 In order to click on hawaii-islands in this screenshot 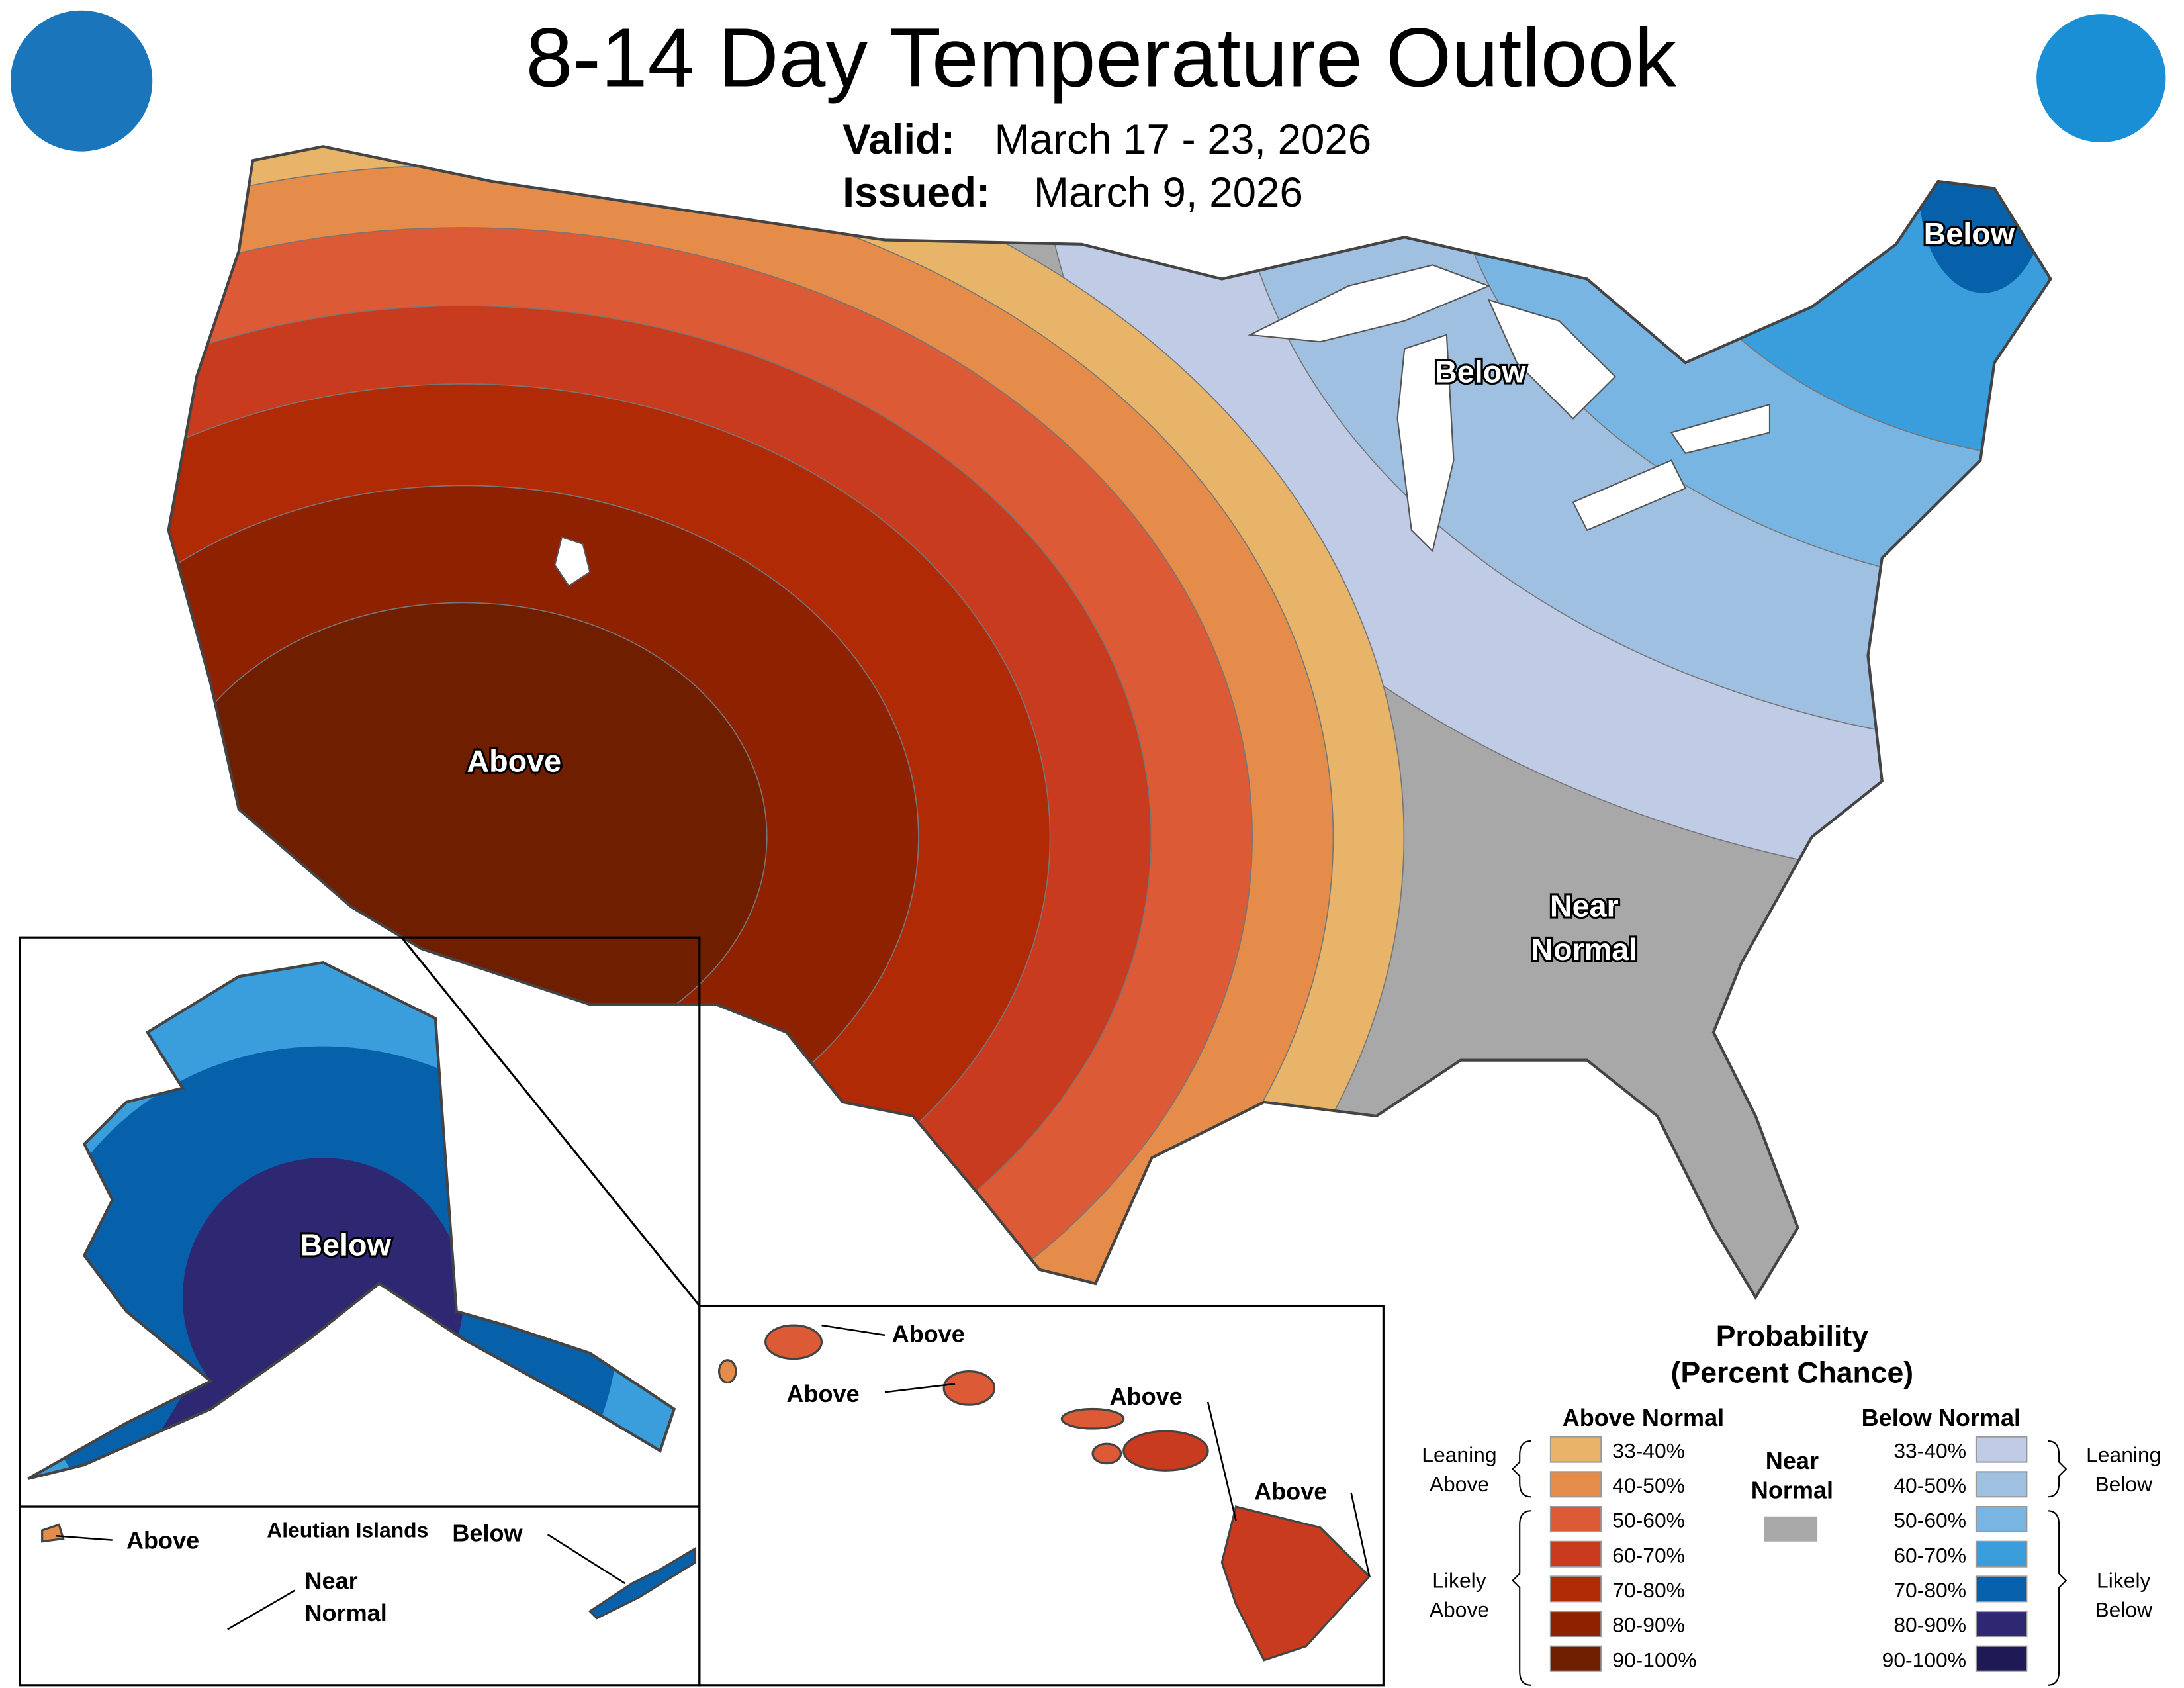, I will do `click(706, 1493)`.